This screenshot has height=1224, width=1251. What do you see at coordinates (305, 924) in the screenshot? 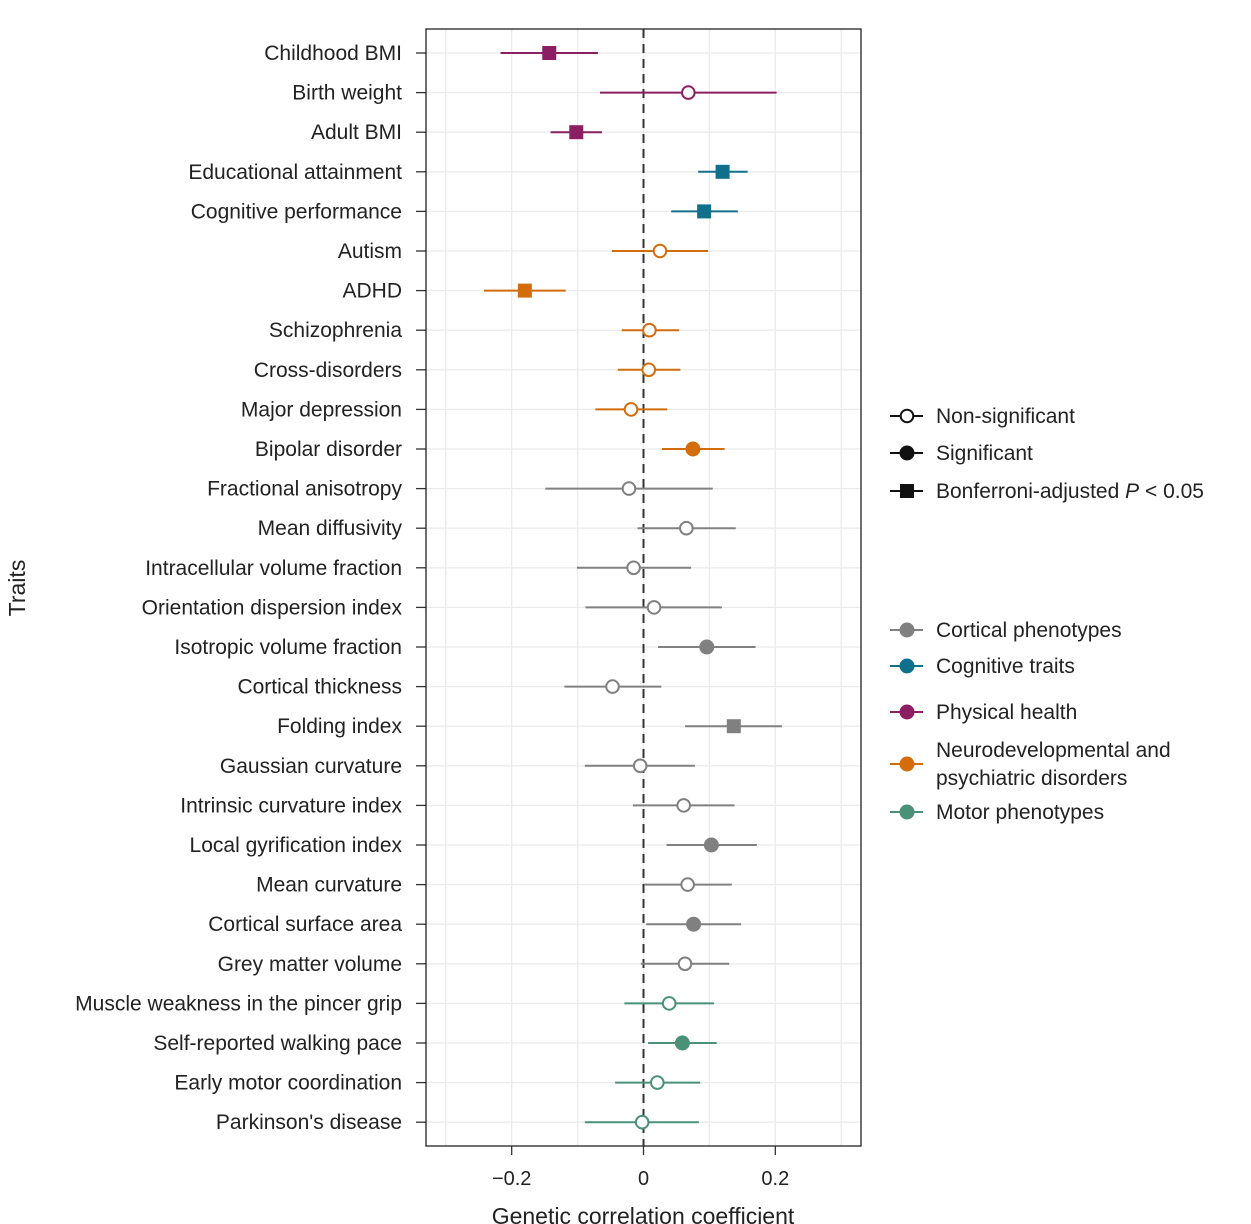
I see `trait-label: Cortical surface area` at bounding box center [305, 924].